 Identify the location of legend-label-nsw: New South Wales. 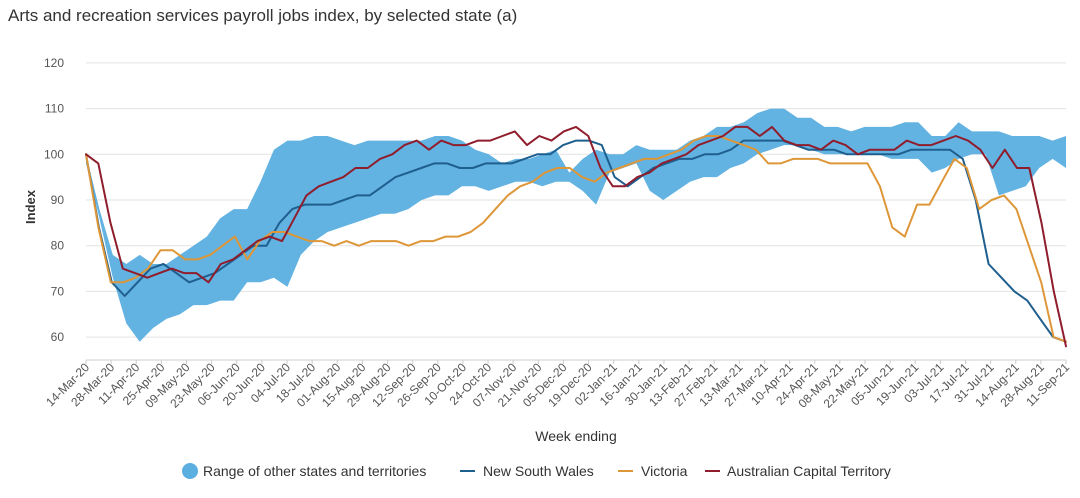
(538, 471).